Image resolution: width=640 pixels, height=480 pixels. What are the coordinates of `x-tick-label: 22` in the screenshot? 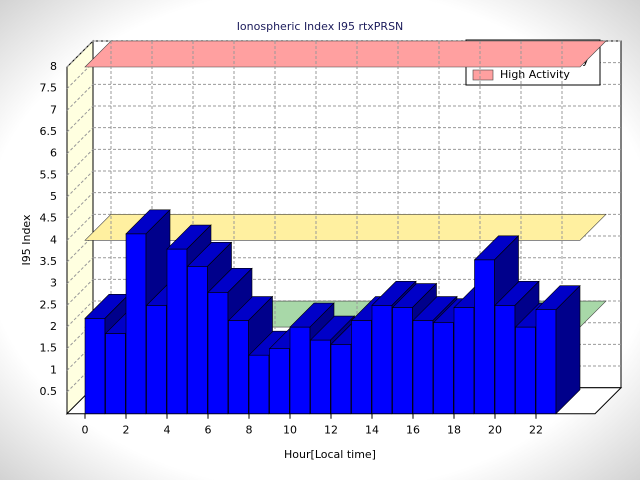 It's located at (536, 430).